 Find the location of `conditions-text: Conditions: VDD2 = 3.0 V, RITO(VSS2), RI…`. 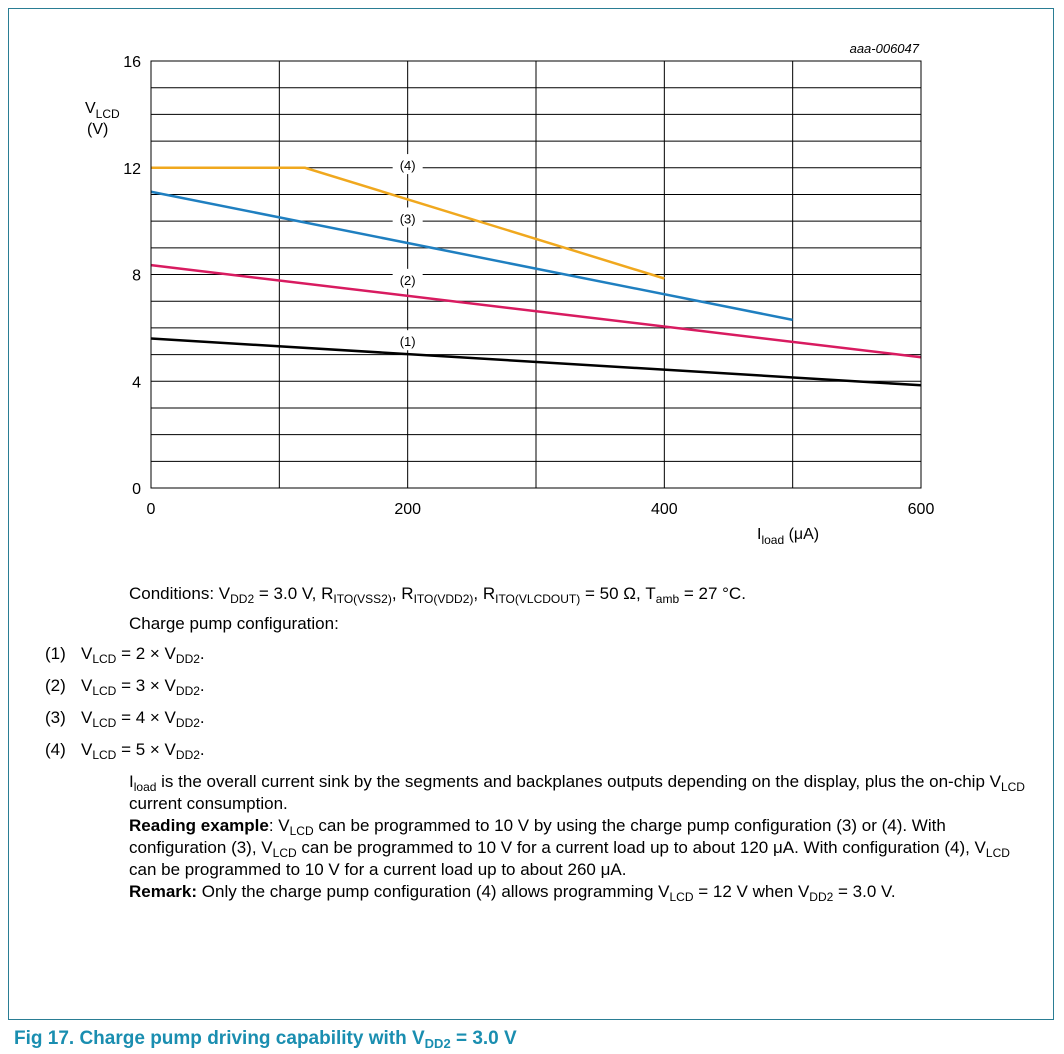

conditions-text: Conditions: VDD2 = 3.0 V, RITO(VSS2), RI… is located at coordinates (437, 595).